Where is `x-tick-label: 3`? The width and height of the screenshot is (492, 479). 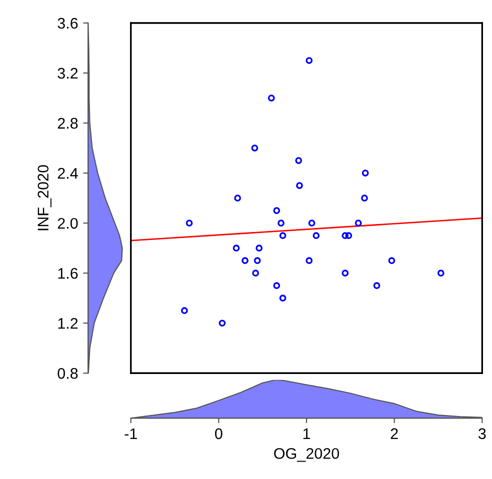
x-tick-label: 3 is located at coordinates (482, 434).